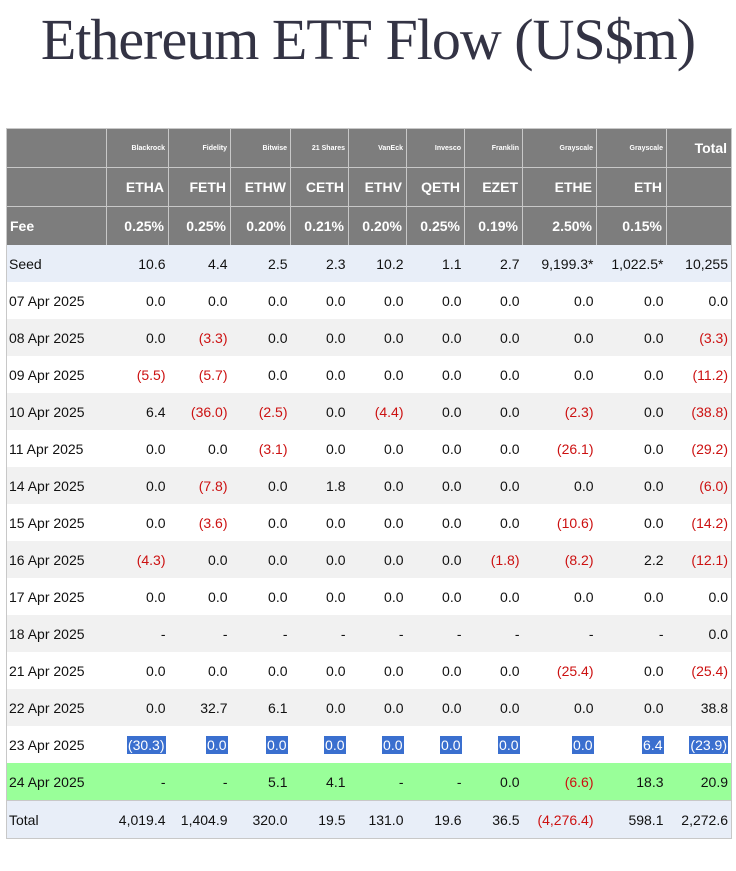 This screenshot has height=871, width=736. What do you see at coordinates (559, 522) in the screenshot?
I see `flow-value-cell: (10.6)` at bounding box center [559, 522].